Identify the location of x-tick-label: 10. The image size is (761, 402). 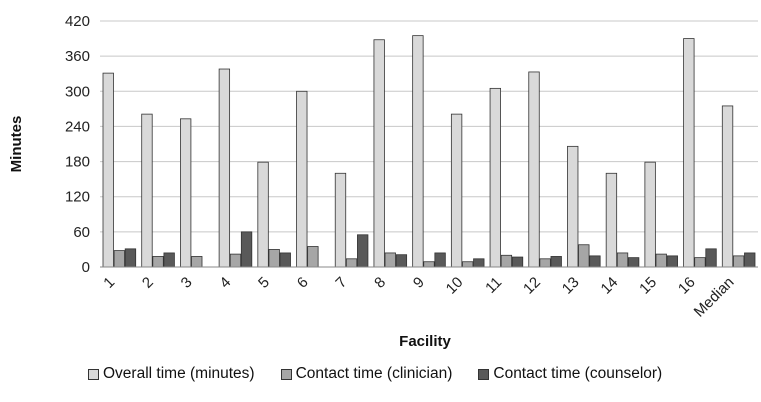
(455, 286).